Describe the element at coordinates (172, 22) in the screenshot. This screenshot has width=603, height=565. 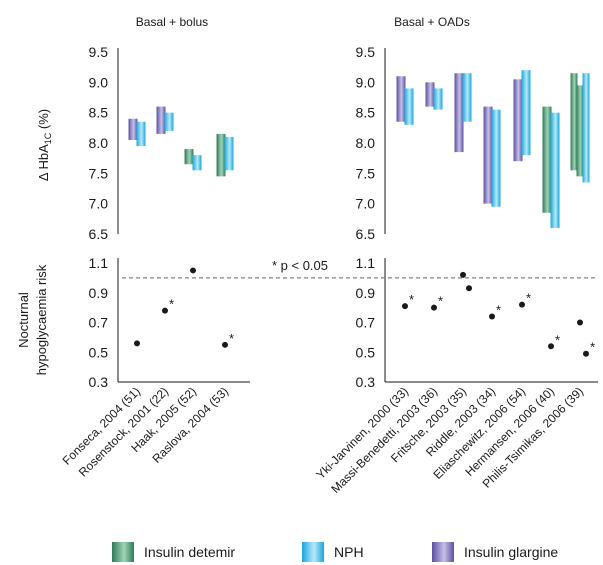
I see `left-panel-title: Basal + bolus` at that location.